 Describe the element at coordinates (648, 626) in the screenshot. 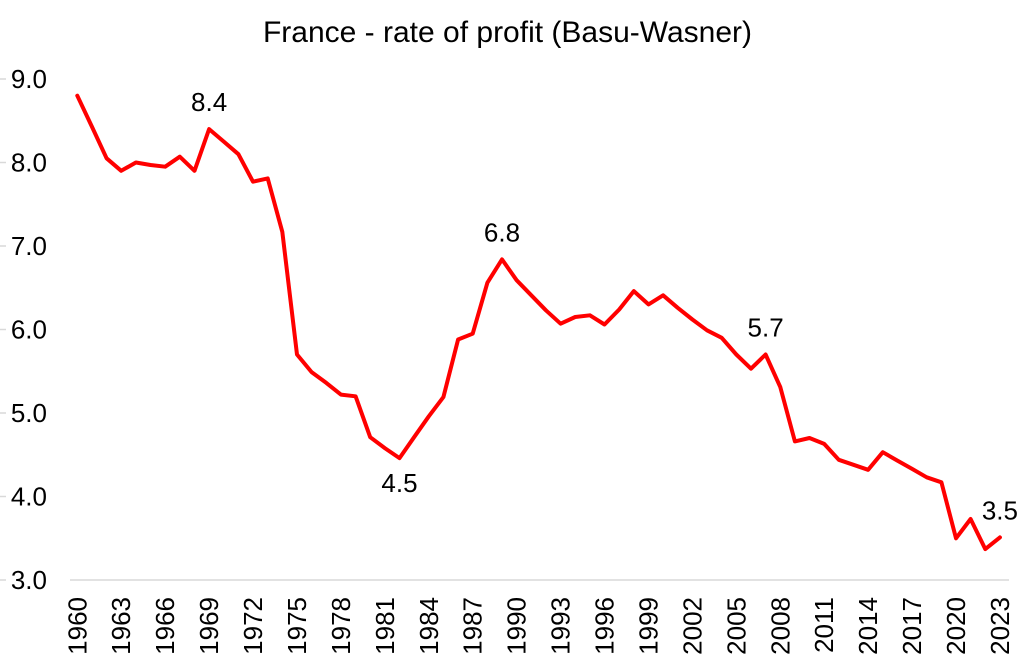

I see `x-axis-tick-label: 1999` at that location.